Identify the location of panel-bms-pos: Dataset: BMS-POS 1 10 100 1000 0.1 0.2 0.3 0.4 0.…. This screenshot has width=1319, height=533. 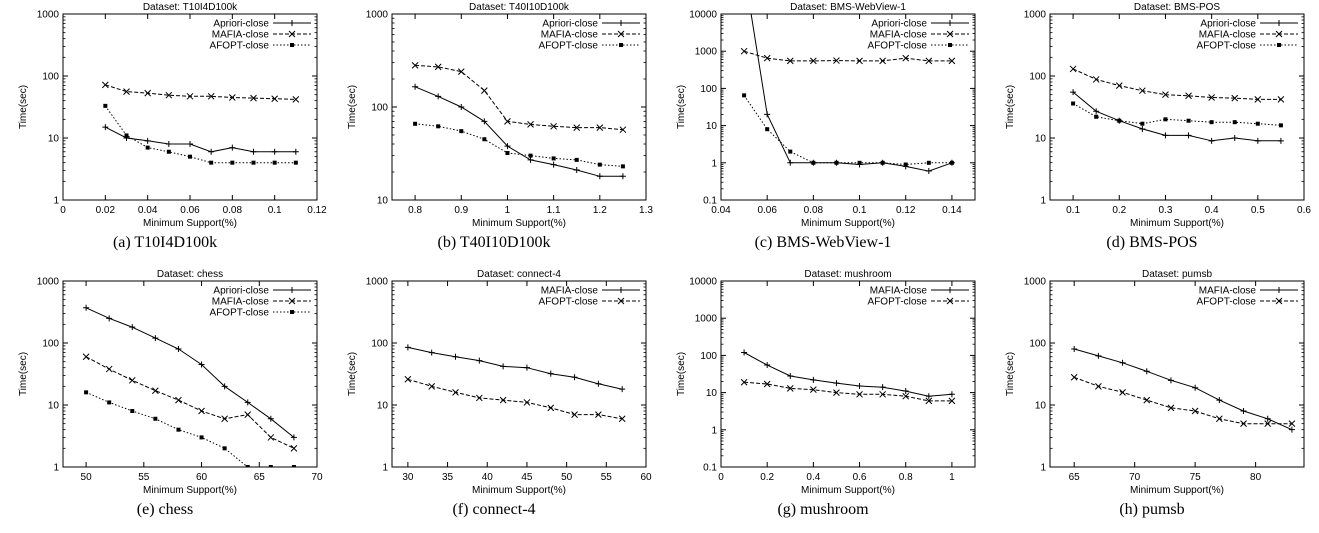
(1152, 133).